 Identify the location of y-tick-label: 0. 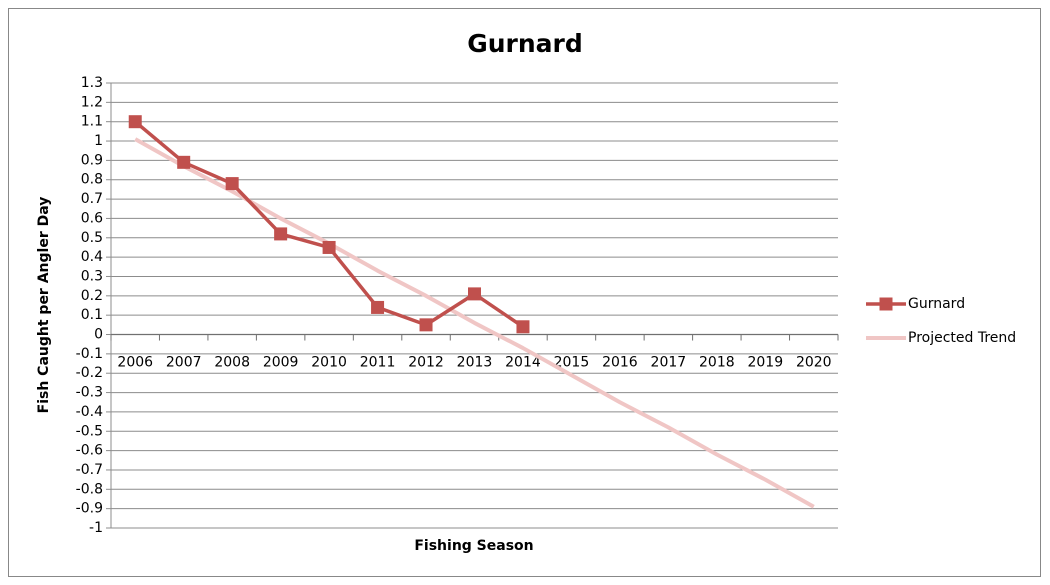
(98, 335).